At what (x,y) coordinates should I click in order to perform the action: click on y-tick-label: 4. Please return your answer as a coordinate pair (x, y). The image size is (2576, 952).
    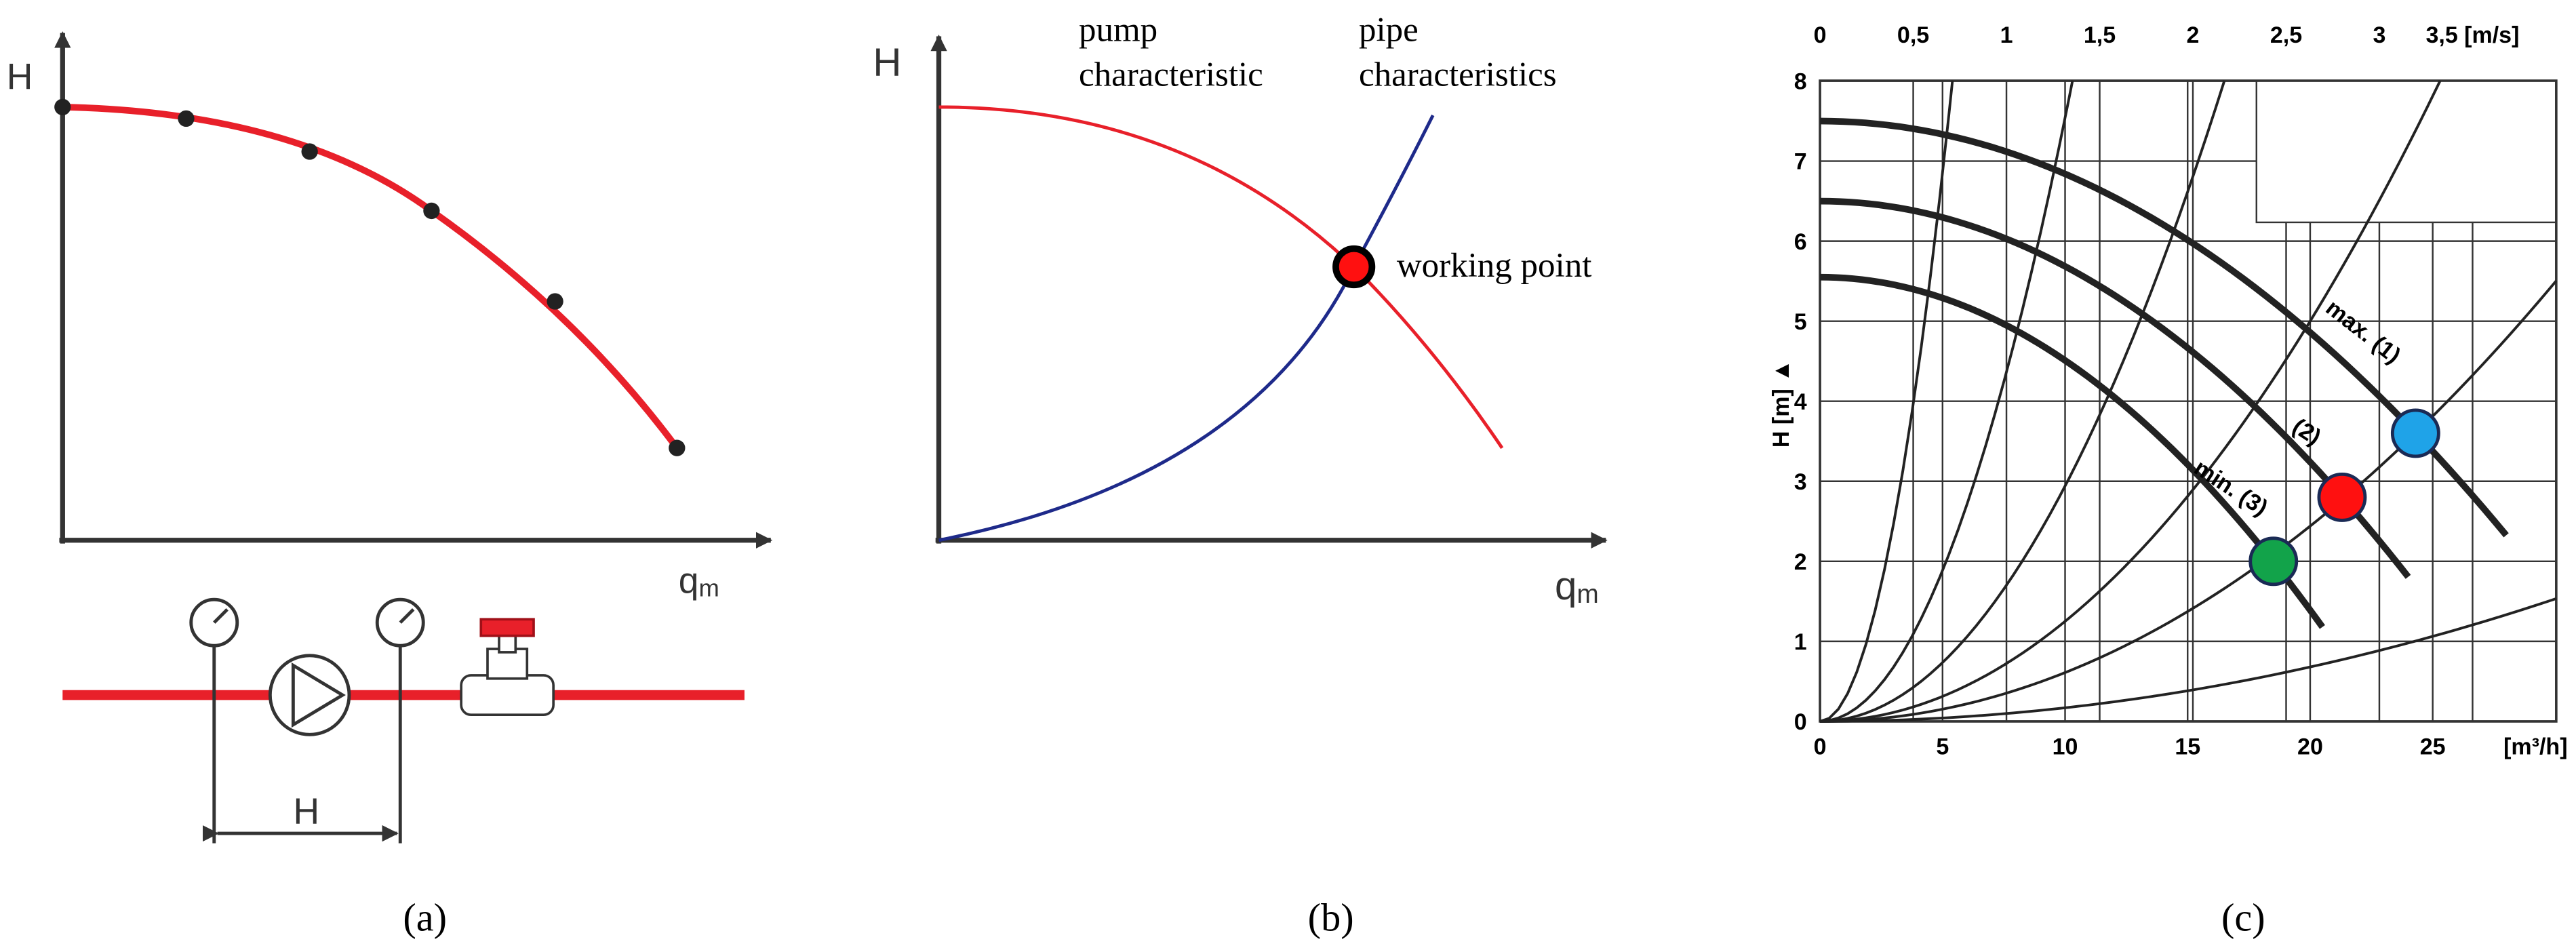
    Looking at the image, I should click on (1801, 402).